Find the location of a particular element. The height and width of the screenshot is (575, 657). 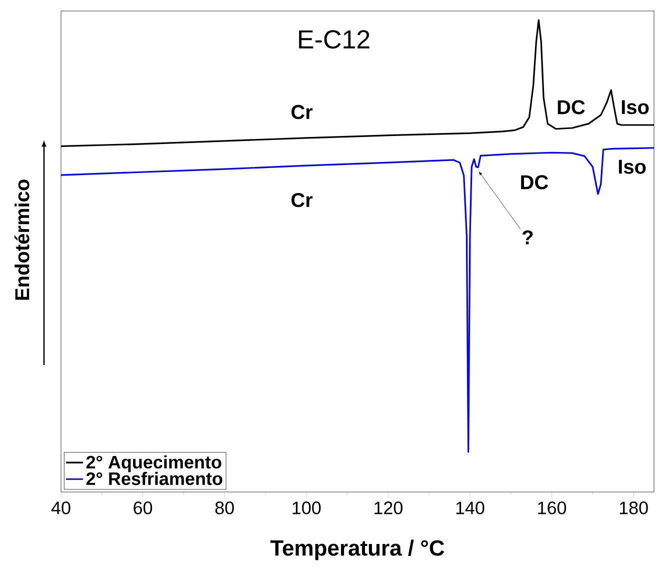

x-tick-label: 160 is located at coordinates (552, 508).